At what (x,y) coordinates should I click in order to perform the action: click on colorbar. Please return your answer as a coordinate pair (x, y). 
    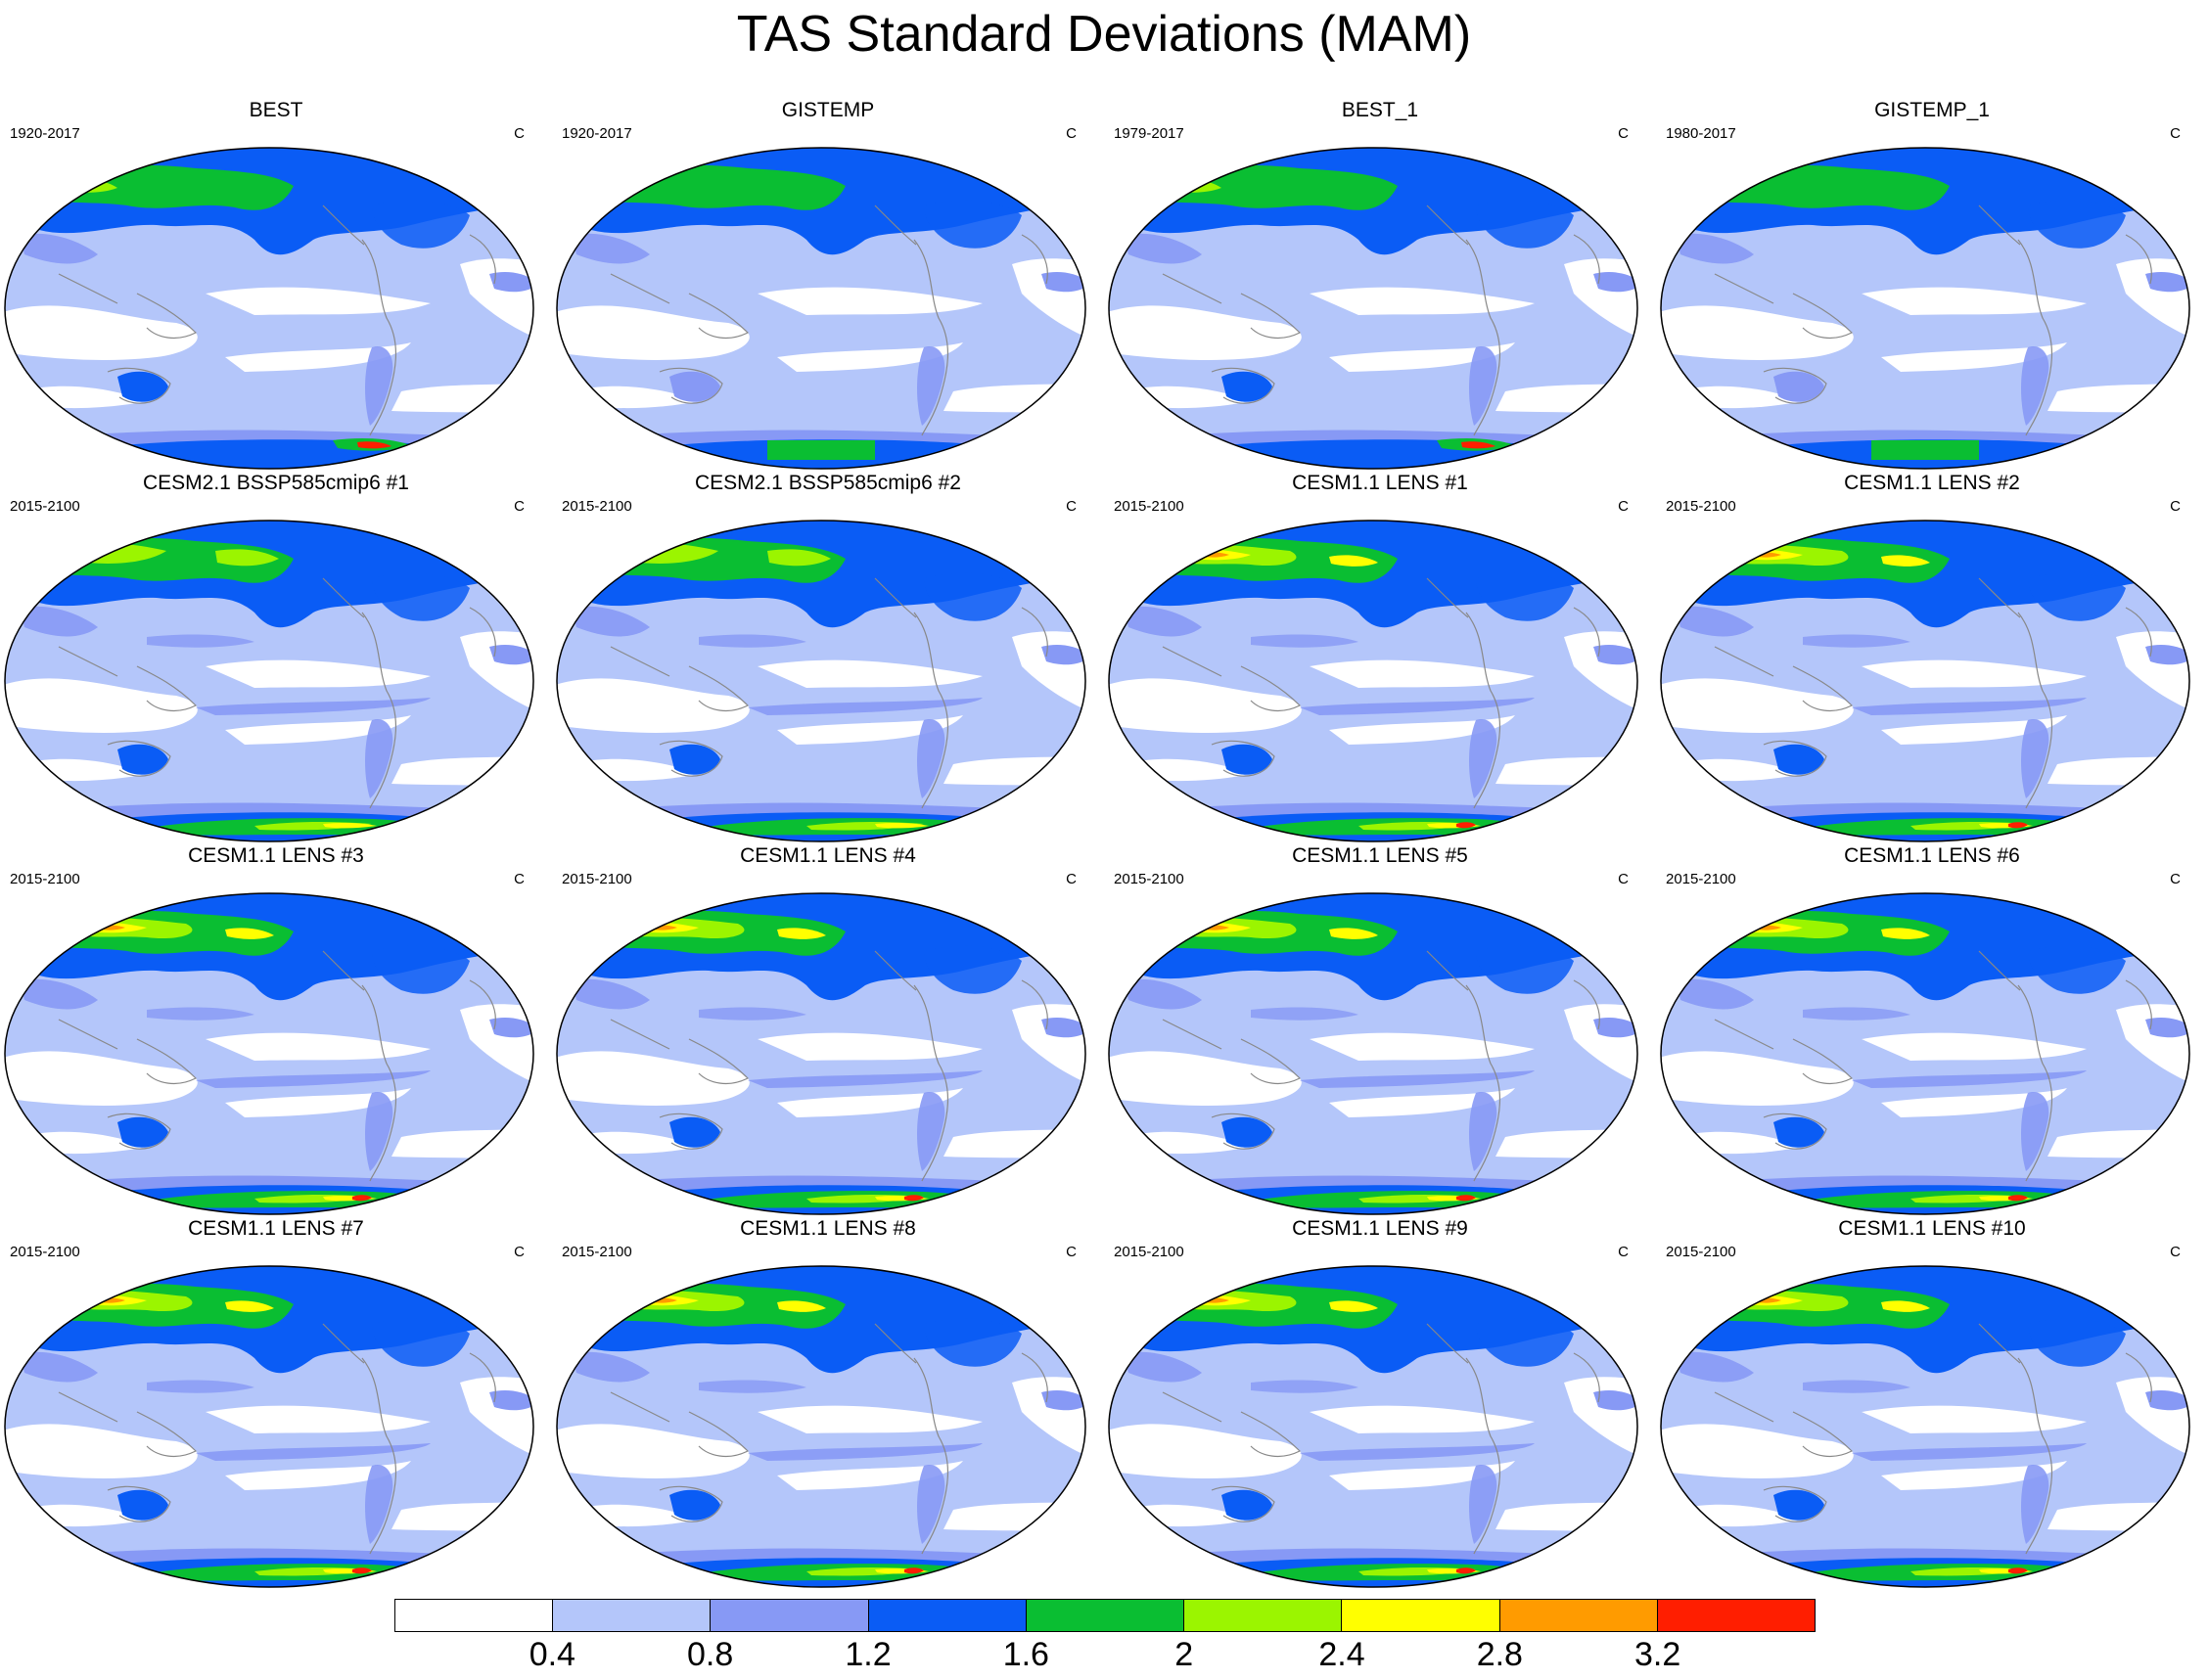
    Looking at the image, I should click on (1105, 1615).